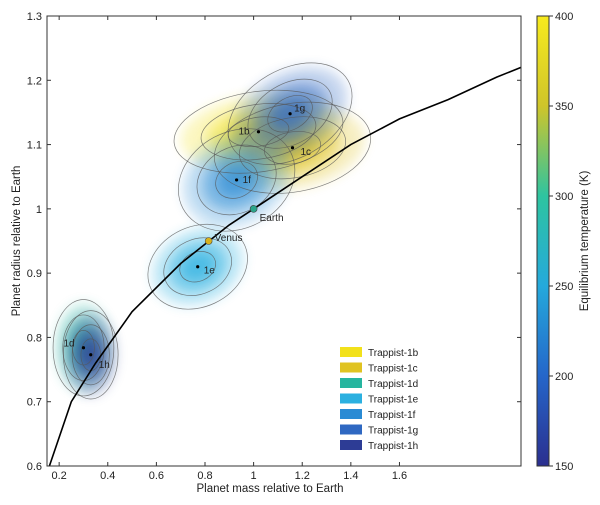  Describe the element at coordinates (34, 403) in the screenshot. I see `y-tick-label: 0.7` at that location.